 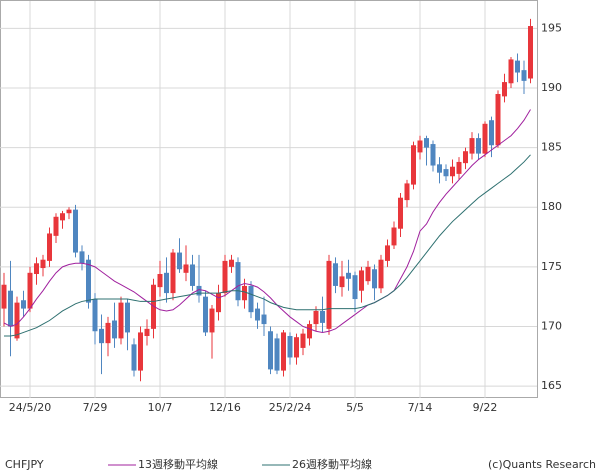 What do you see at coordinates (240, 464) in the screenshot?
I see `legend: 13週移動平均線 26週移動平均線` at bounding box center [240, 464].